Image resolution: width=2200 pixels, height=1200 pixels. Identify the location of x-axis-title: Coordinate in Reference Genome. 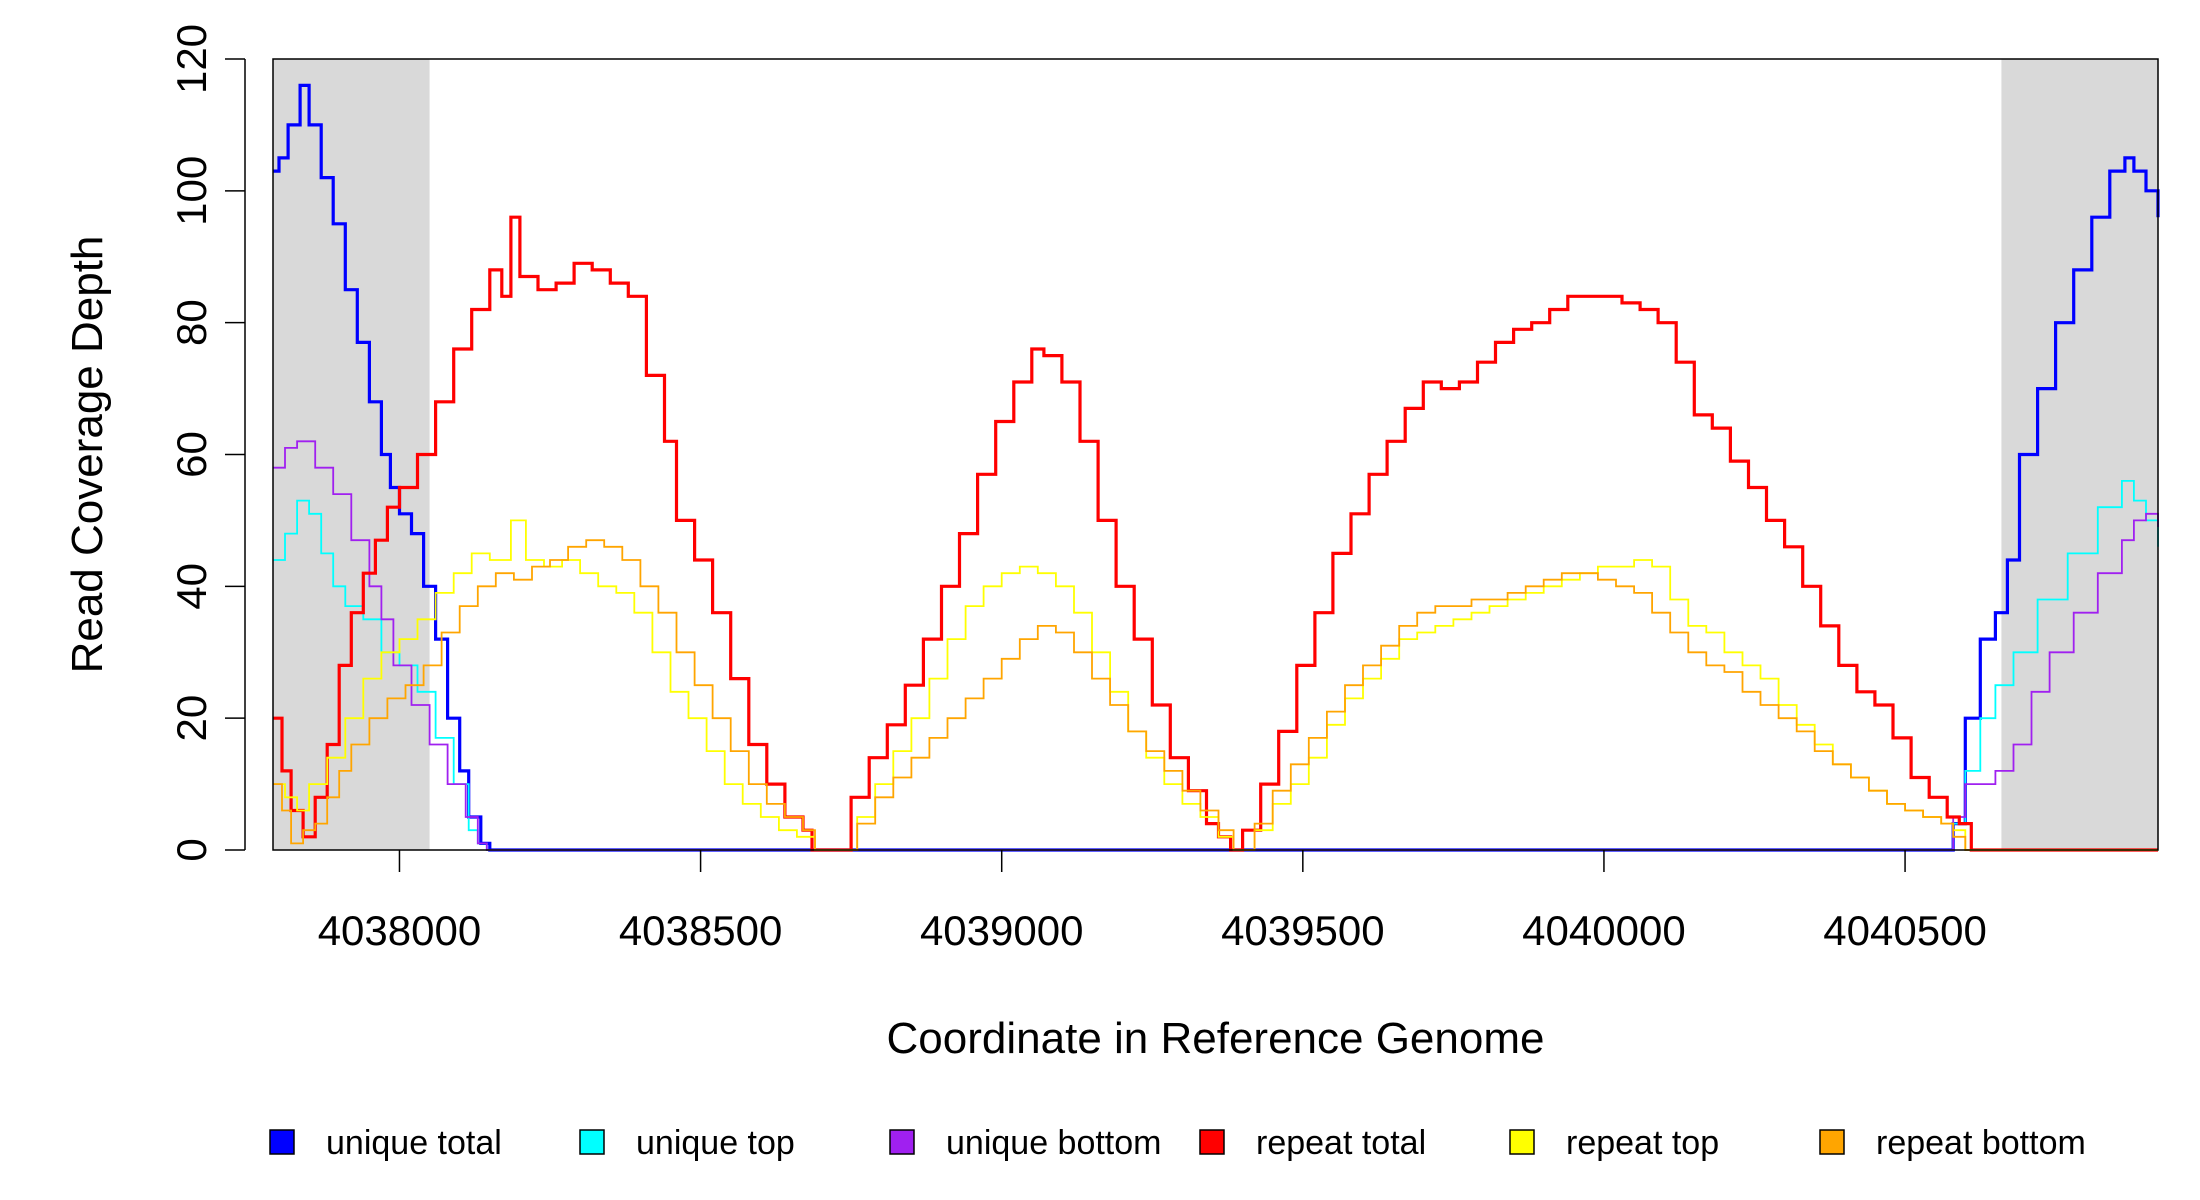
(1216, 1038).